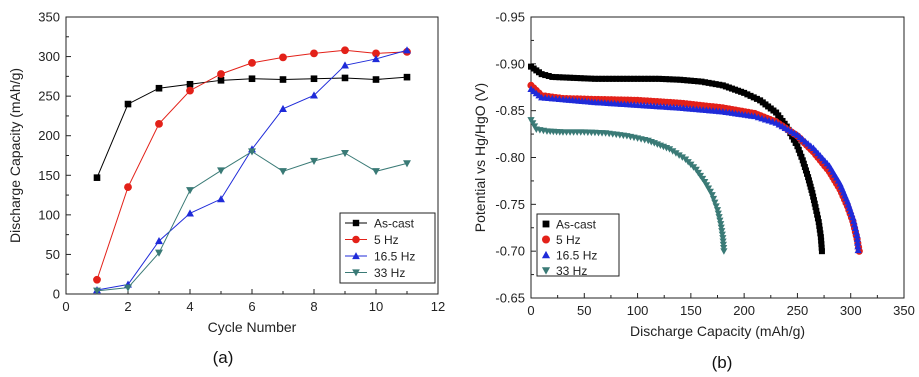 This screenshot has width=919, height=377. I want to click on y-tick-label: -0.80, so click(510, 157).